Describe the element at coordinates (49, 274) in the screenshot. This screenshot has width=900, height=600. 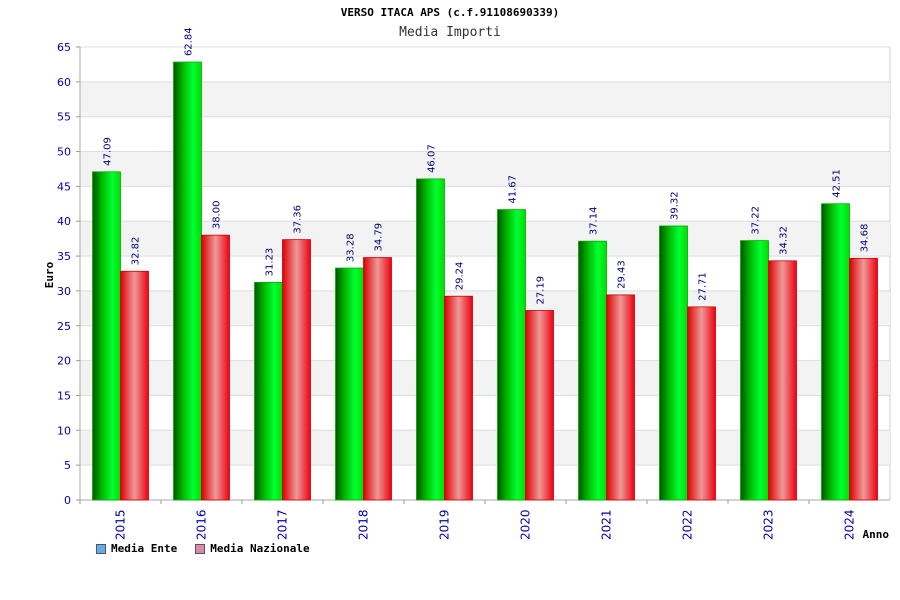
I see `y-axis-label: Euro` at that location.